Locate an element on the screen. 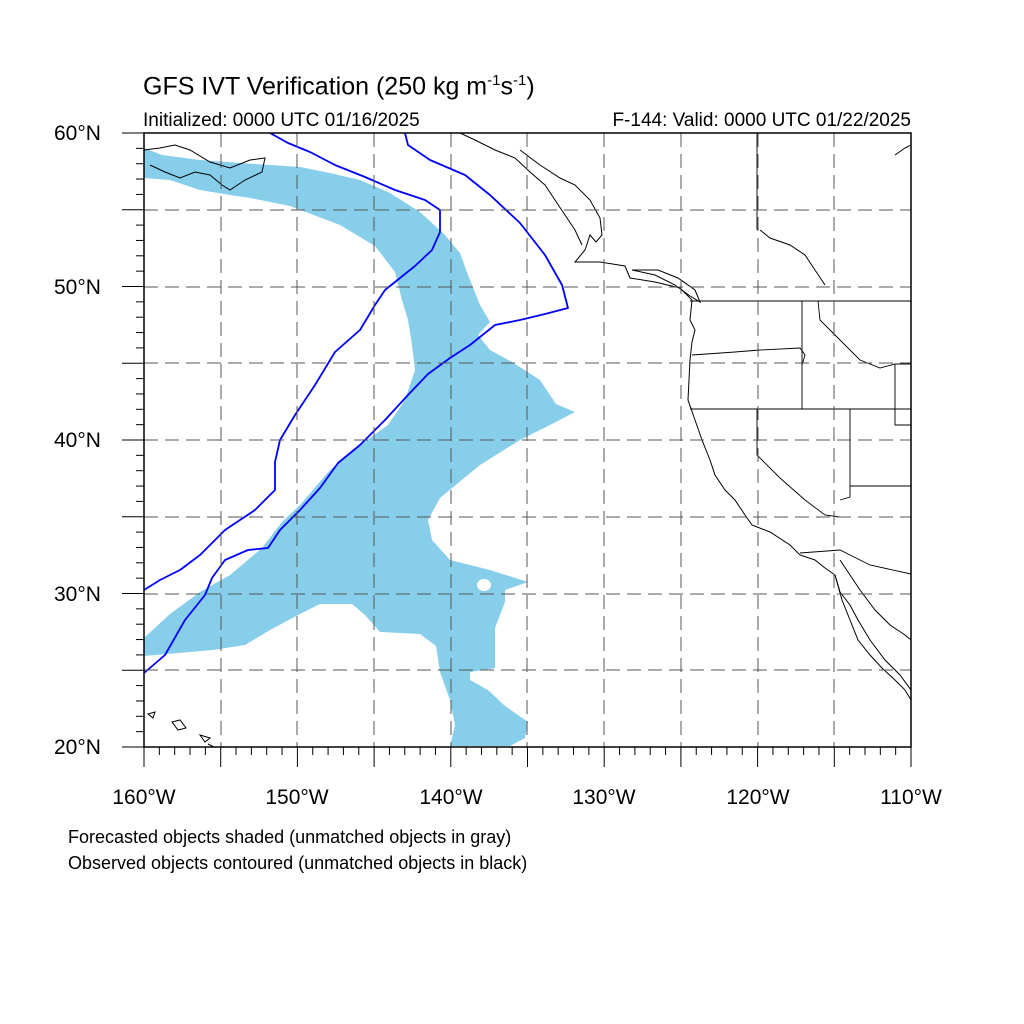 The width and height of the screenshot is (1024, 1024). chart-title: GFS IVT Verification (250 kg m-1s-1) is located at coordinates (339, 86).